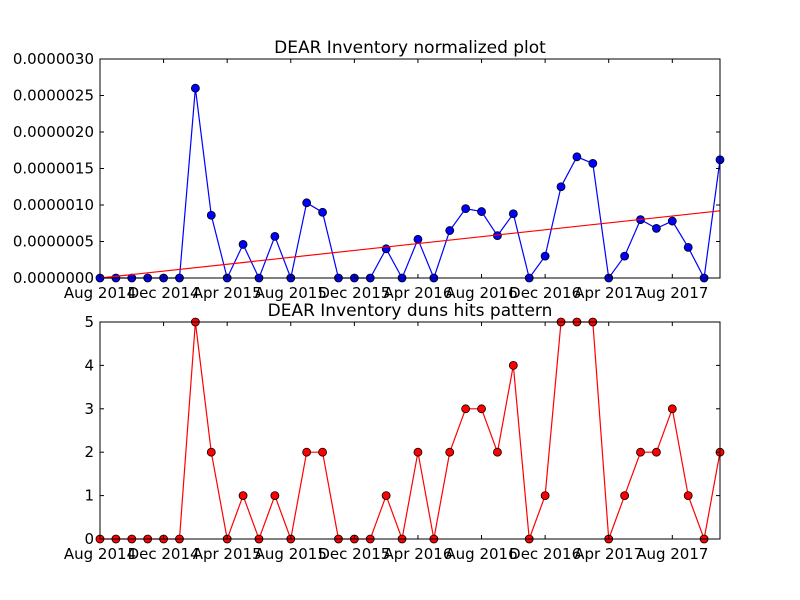 This screenshot has width=800, height=600. What do you see at coordinates (410, 48) in the screenshot?
I see `chart-title: DEAR Inventory normalized plot` at bounding box center [410, 48].